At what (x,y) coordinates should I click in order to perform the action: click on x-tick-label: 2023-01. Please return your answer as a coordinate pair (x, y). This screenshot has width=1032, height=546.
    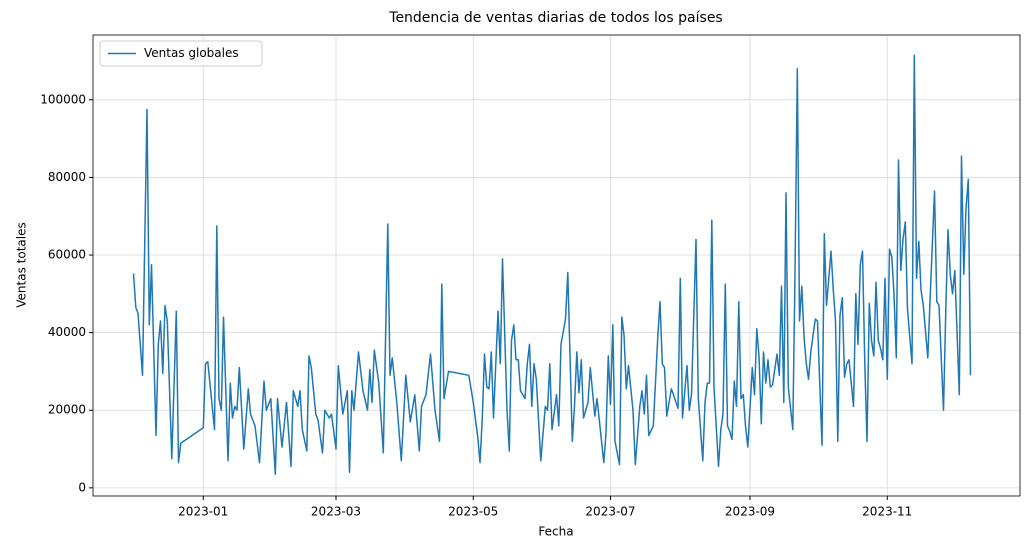
    Looking at the image, I should click on (203, 512).